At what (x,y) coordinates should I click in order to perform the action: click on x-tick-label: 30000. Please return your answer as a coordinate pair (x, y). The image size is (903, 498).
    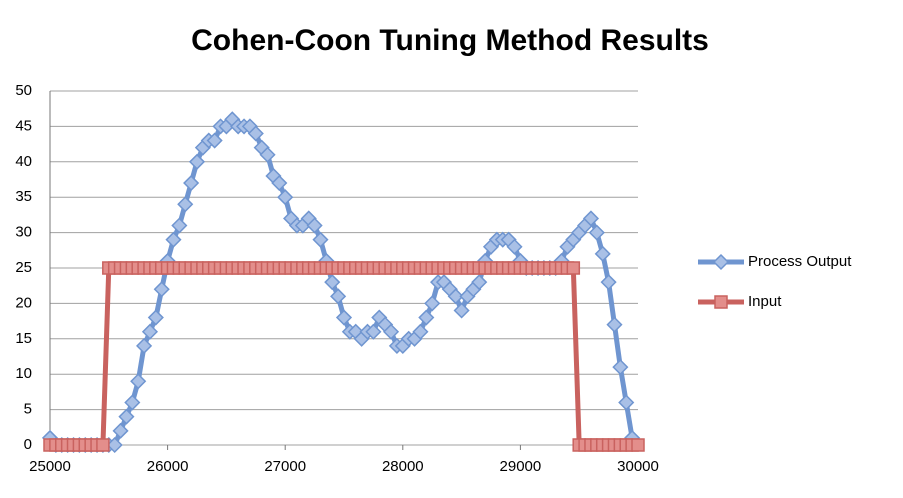
    Looking at the image, I should click on (638, 466).